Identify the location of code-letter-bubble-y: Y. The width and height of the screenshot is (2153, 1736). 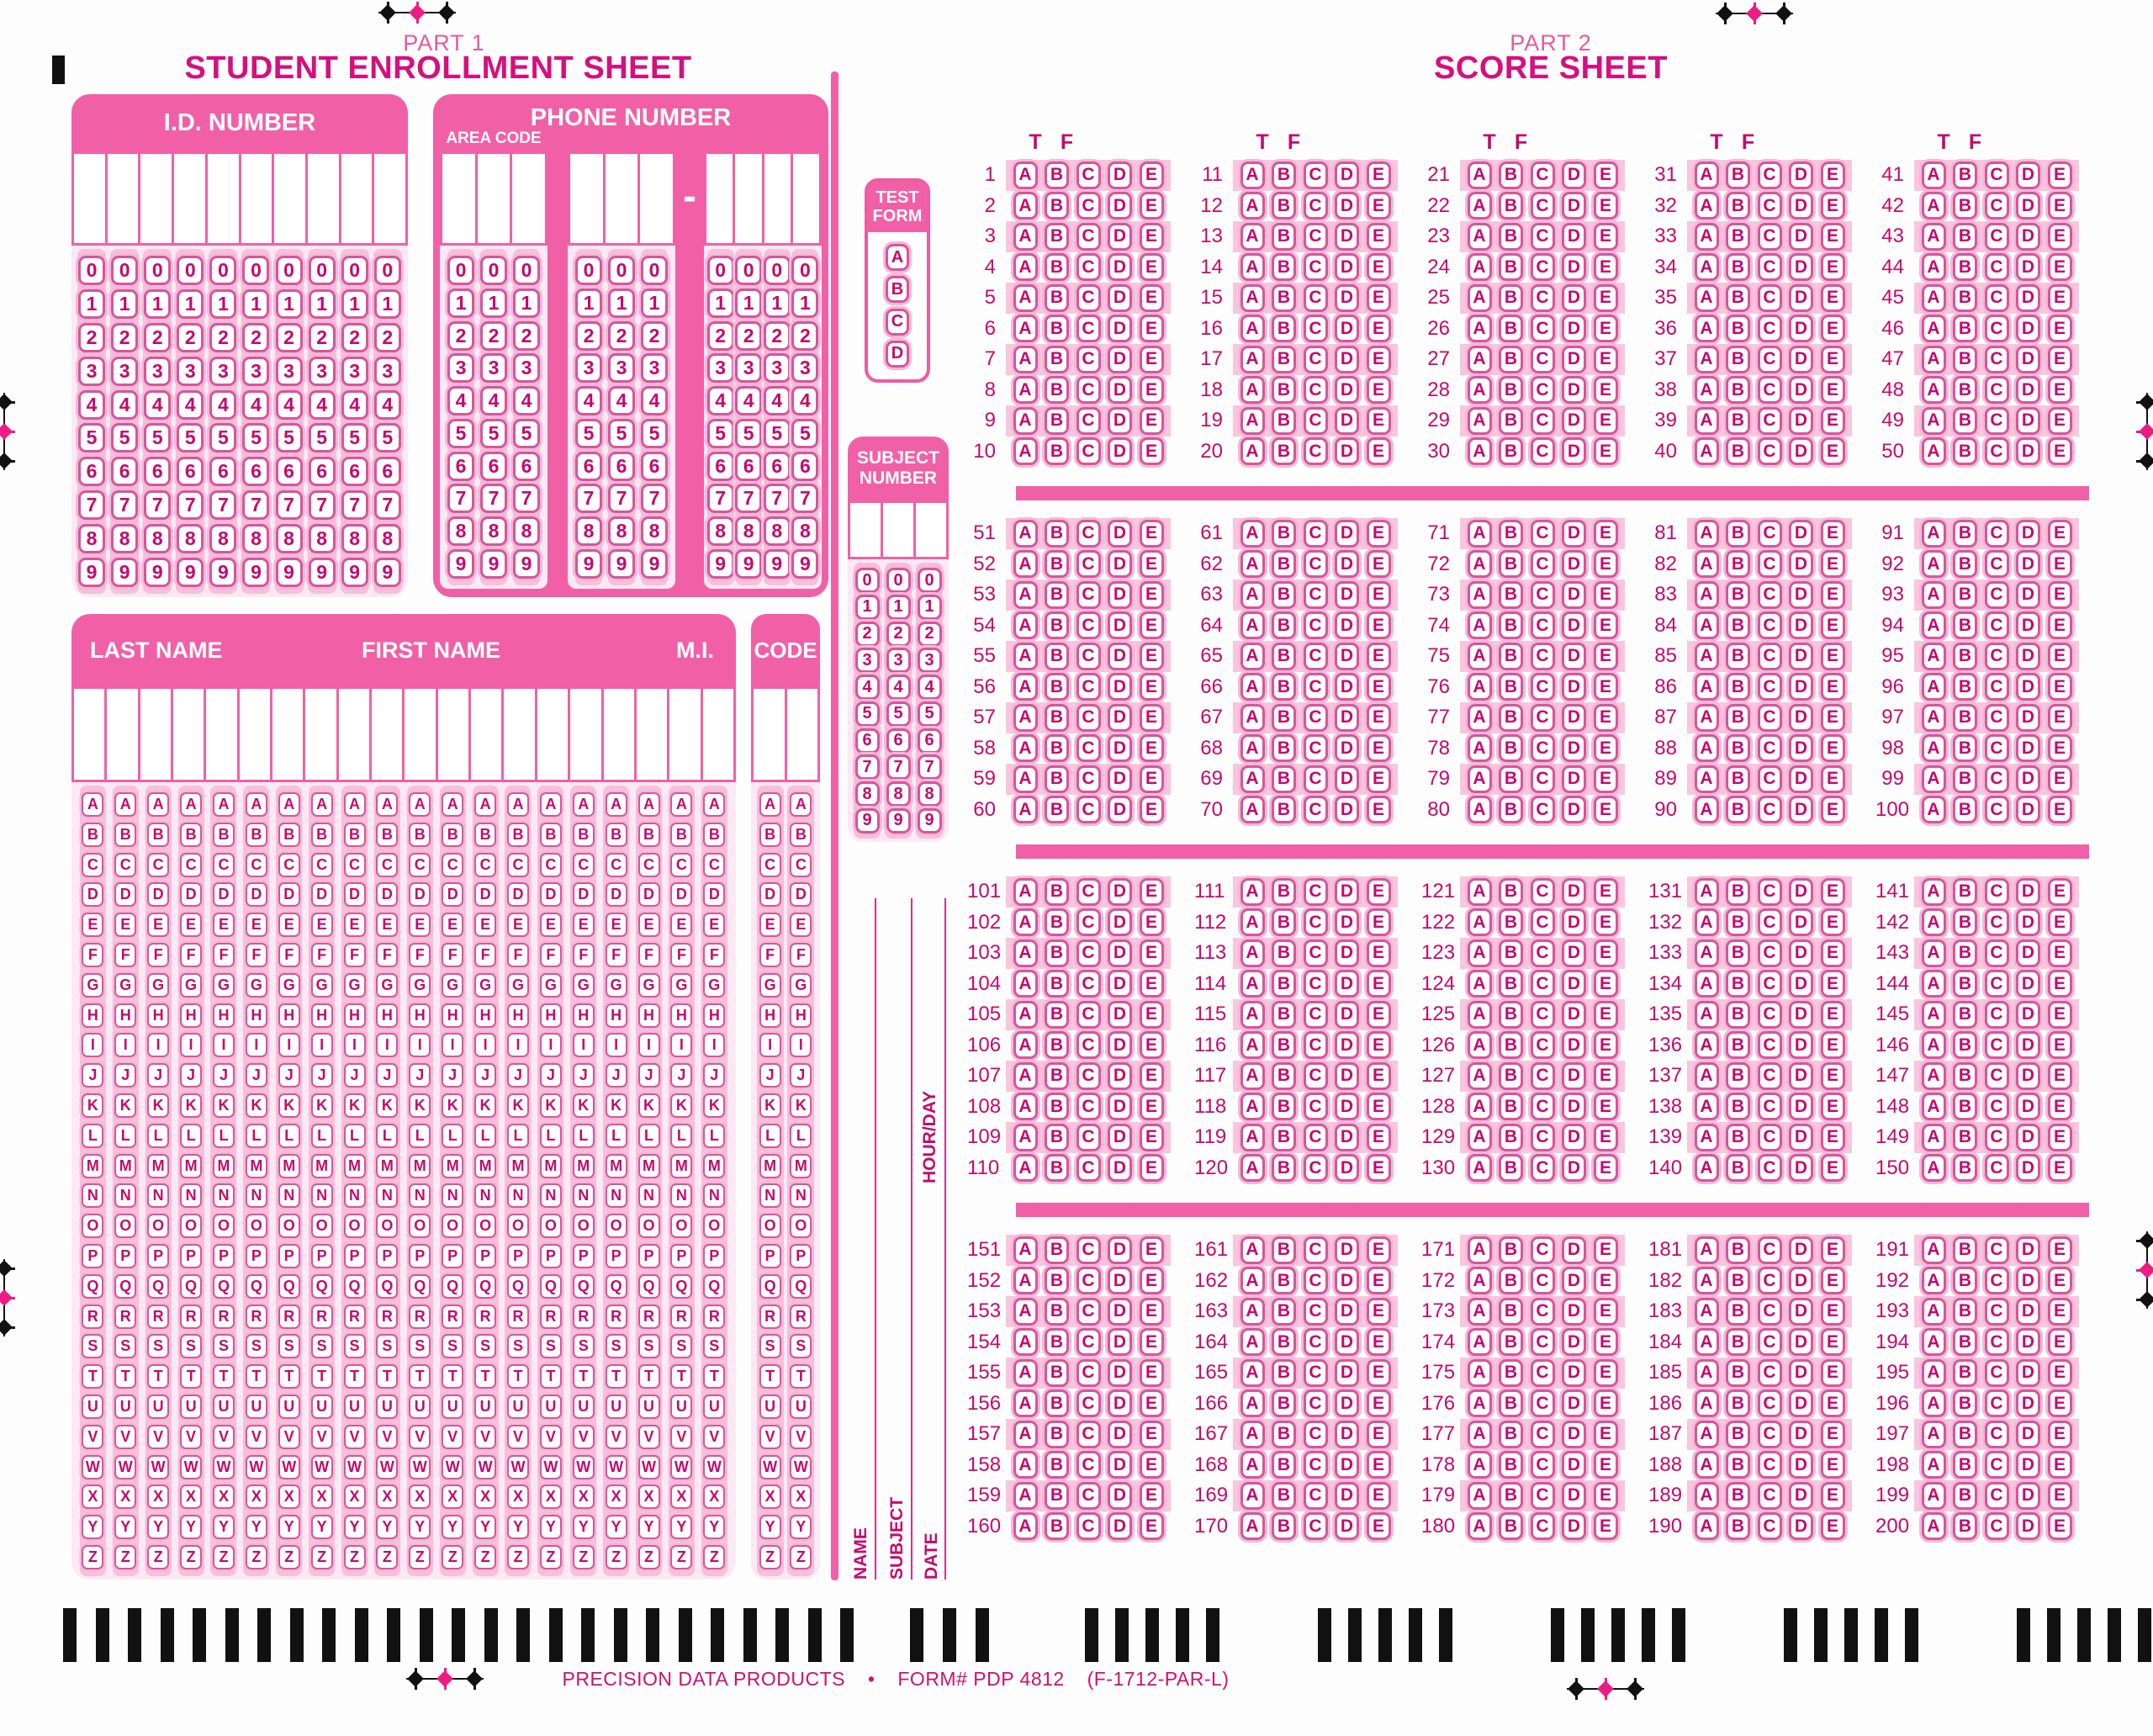
(801, 1527).